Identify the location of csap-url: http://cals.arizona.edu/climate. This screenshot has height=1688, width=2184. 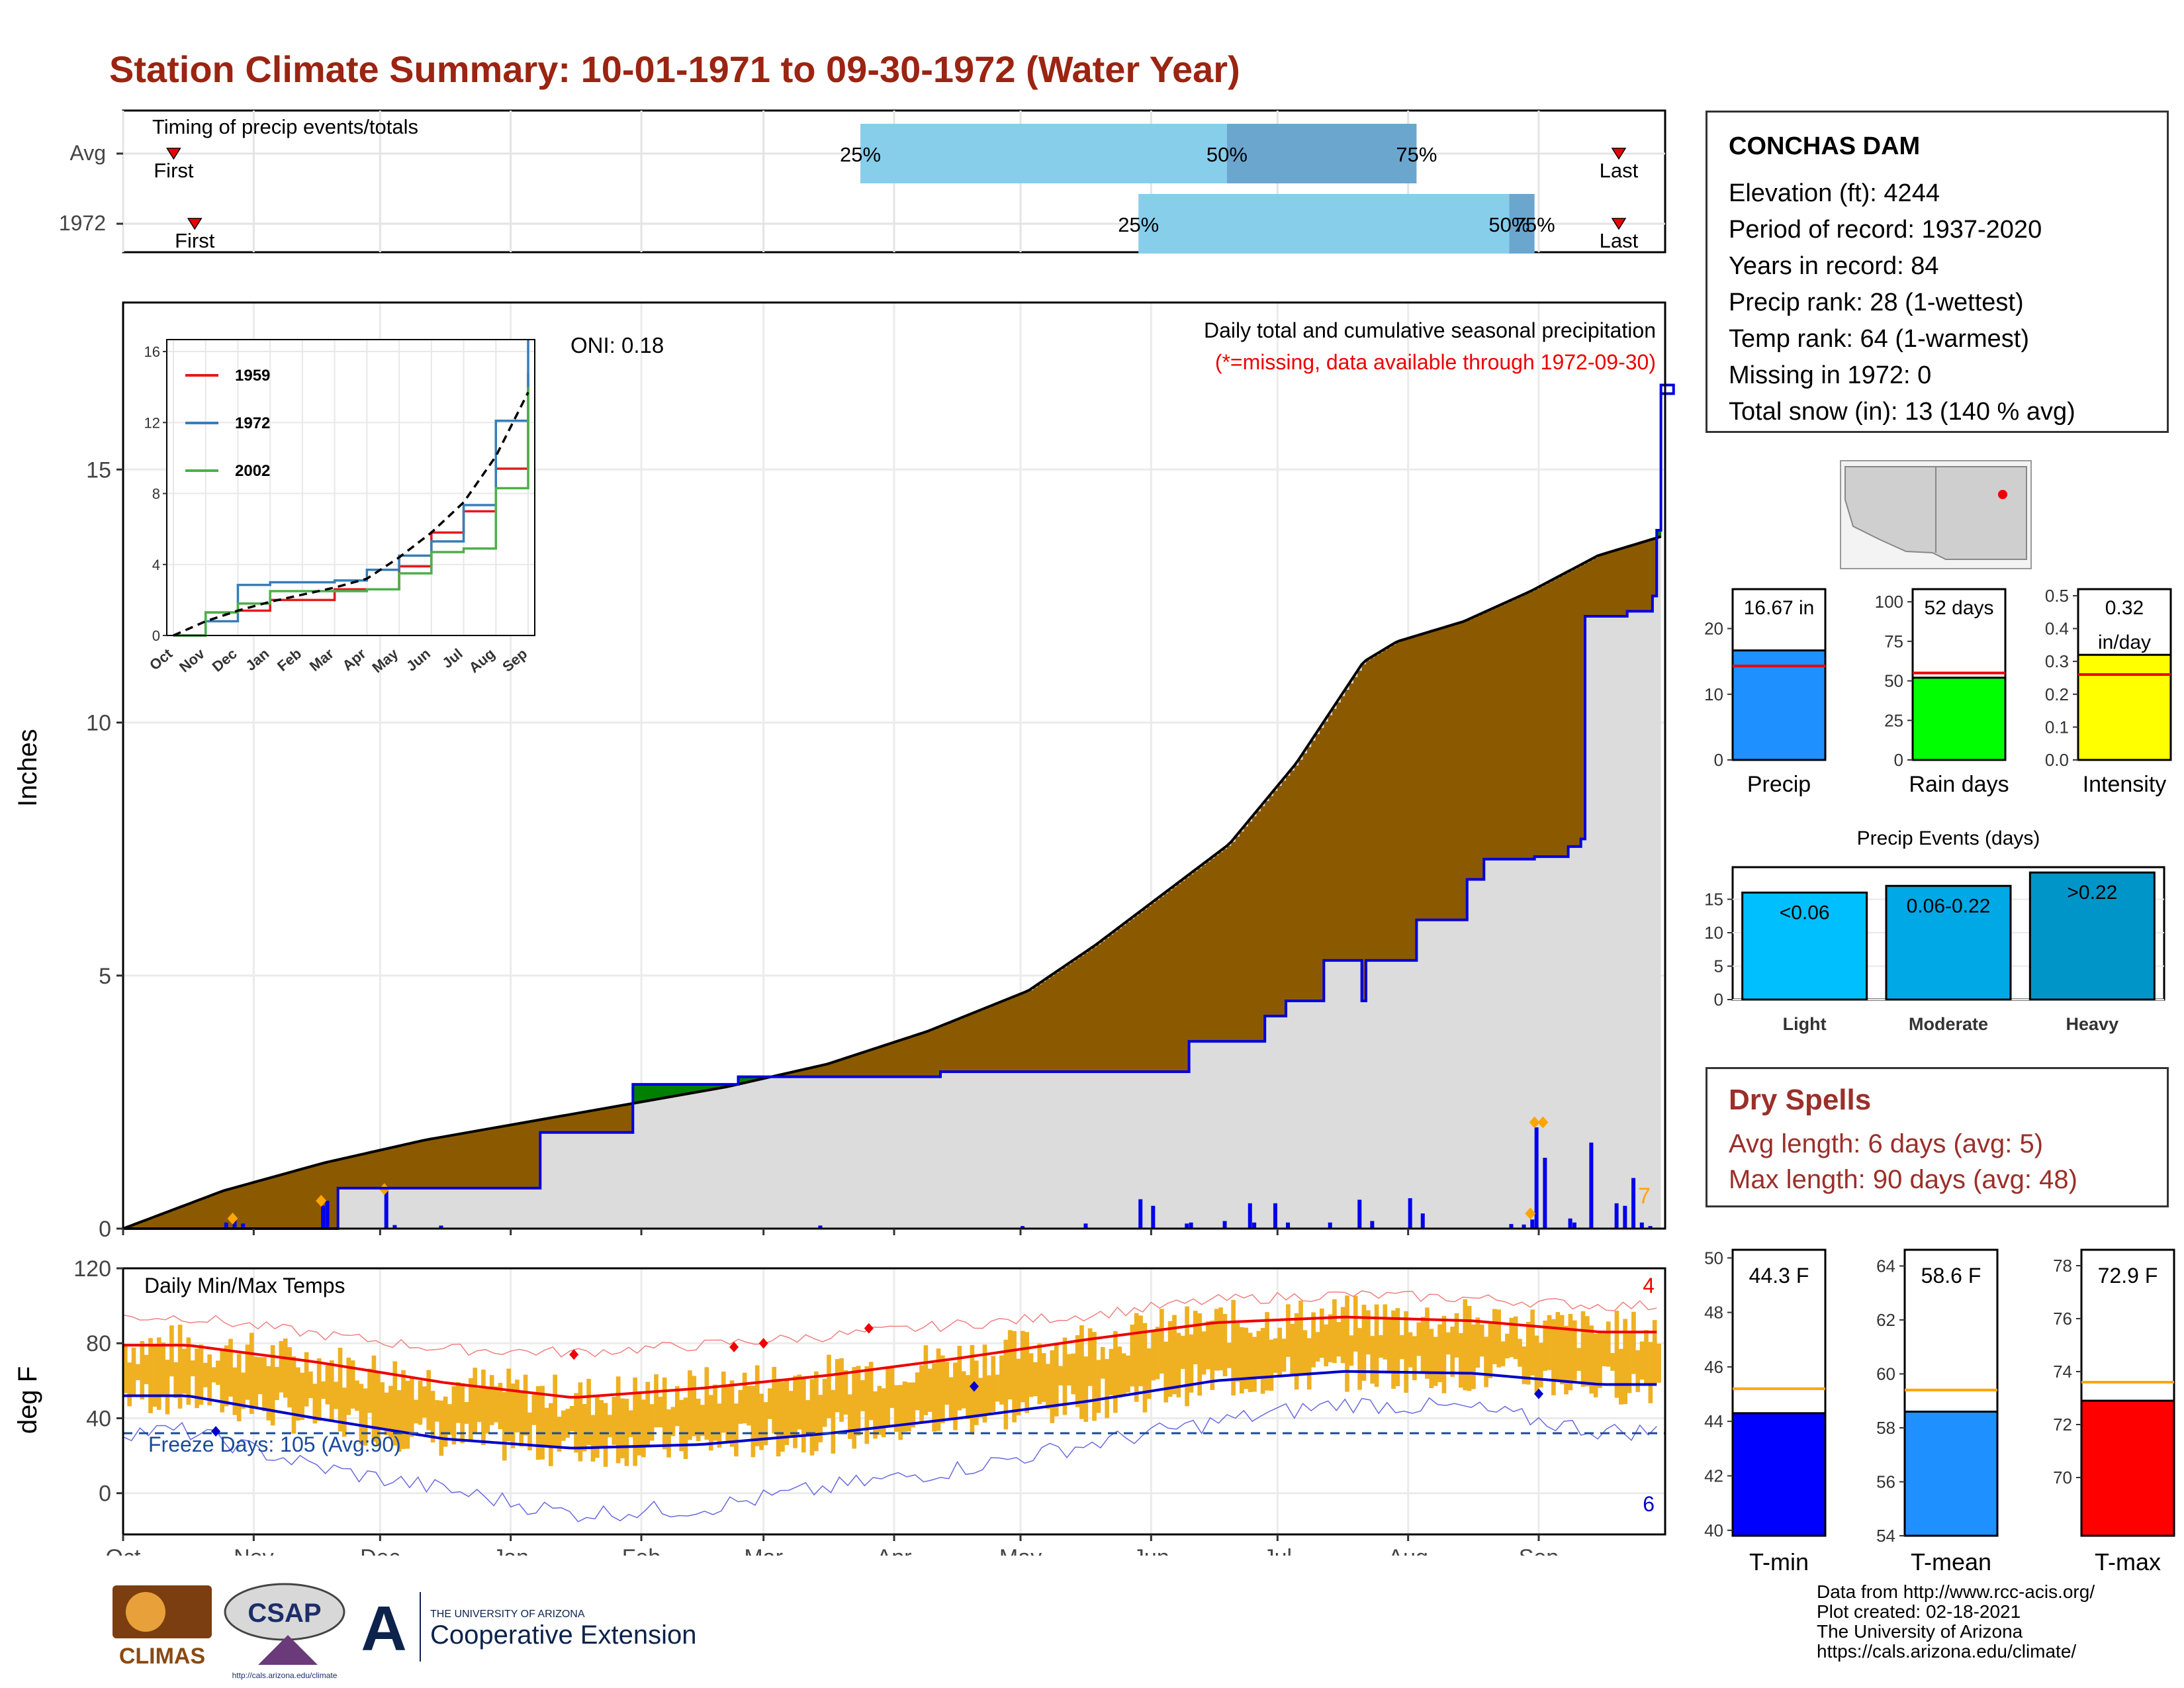
(285, 1675).